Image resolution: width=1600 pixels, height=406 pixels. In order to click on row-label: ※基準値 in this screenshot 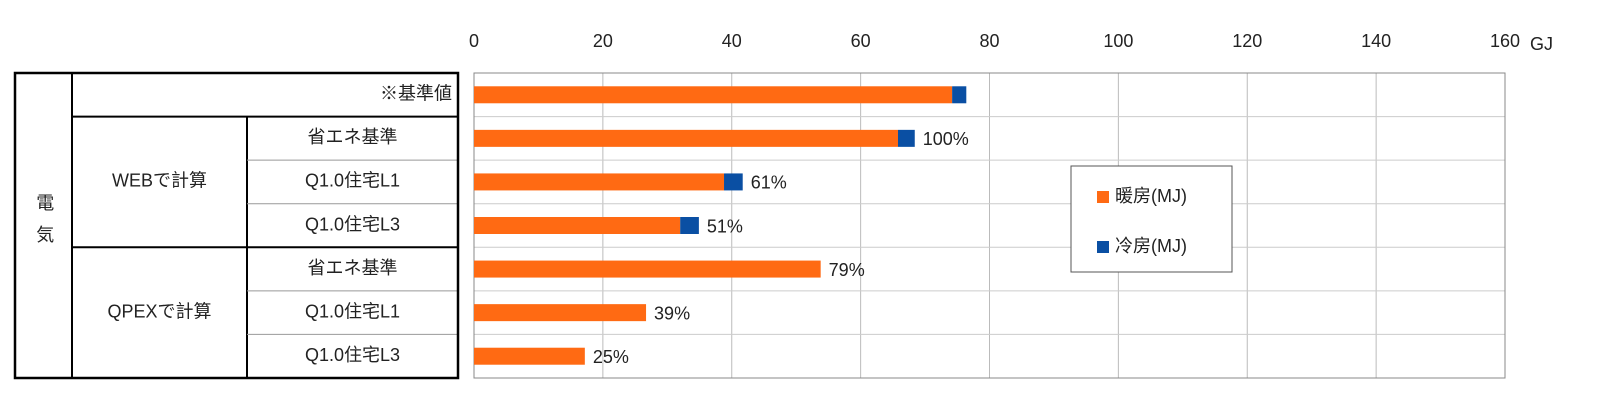, I will do `click(416, 94)`.